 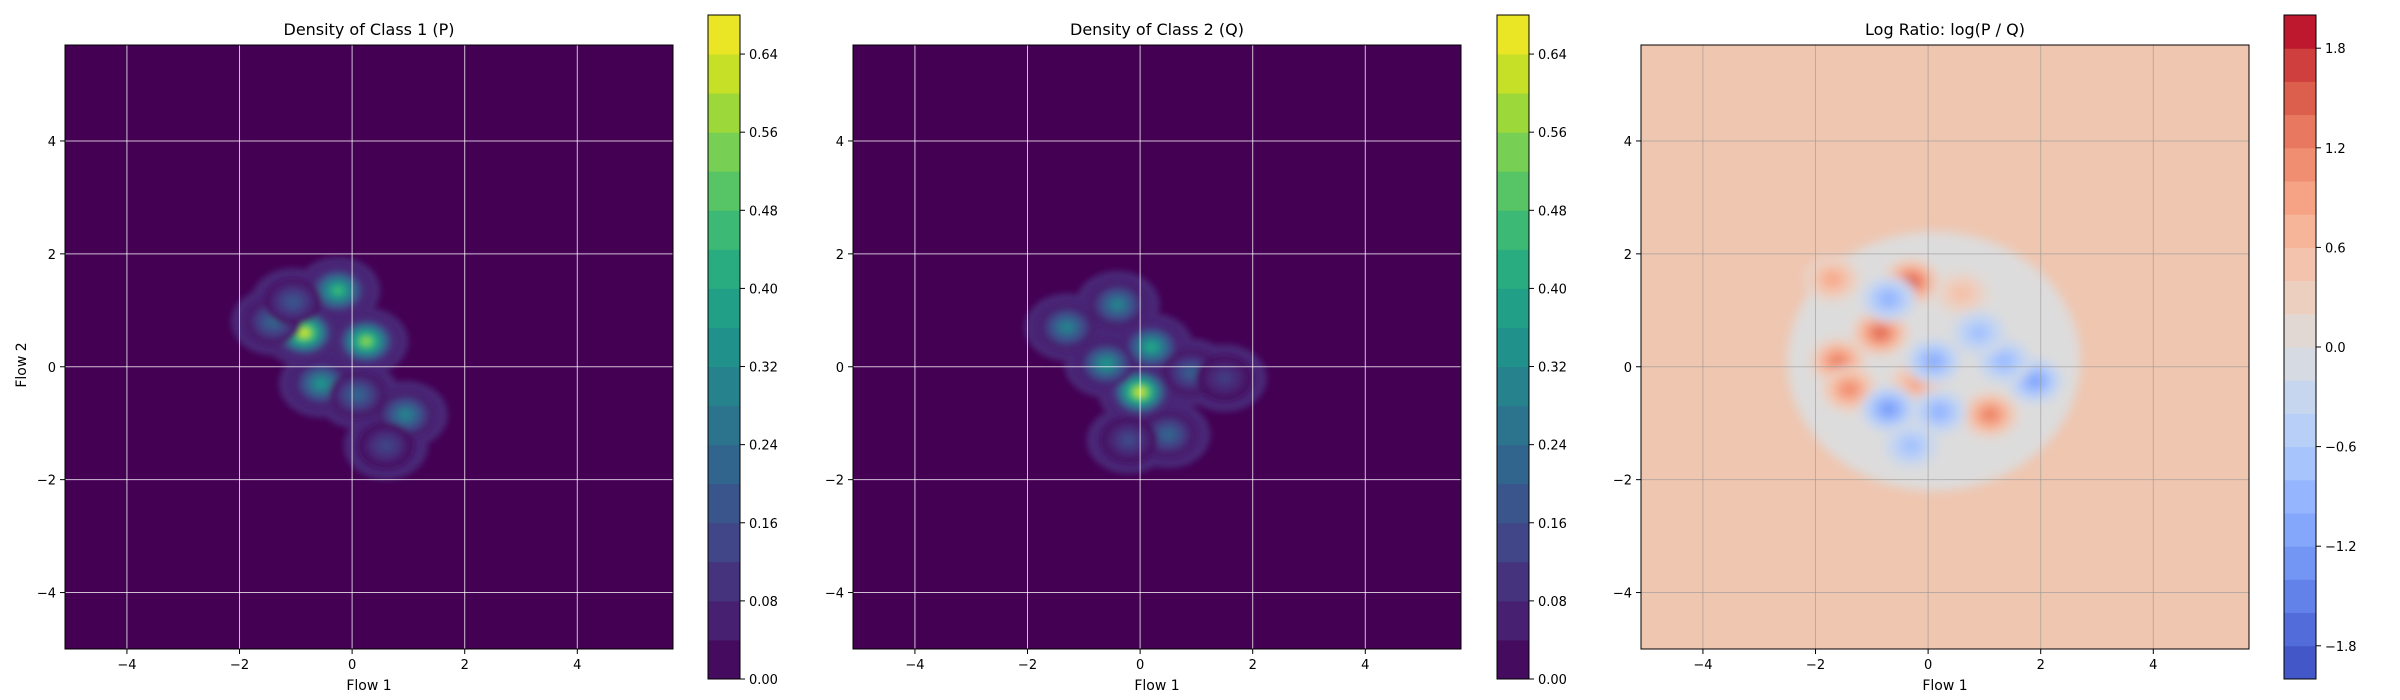 I want to click on colorbar-tick-label: 0.00, so click(x=1552, y=680).